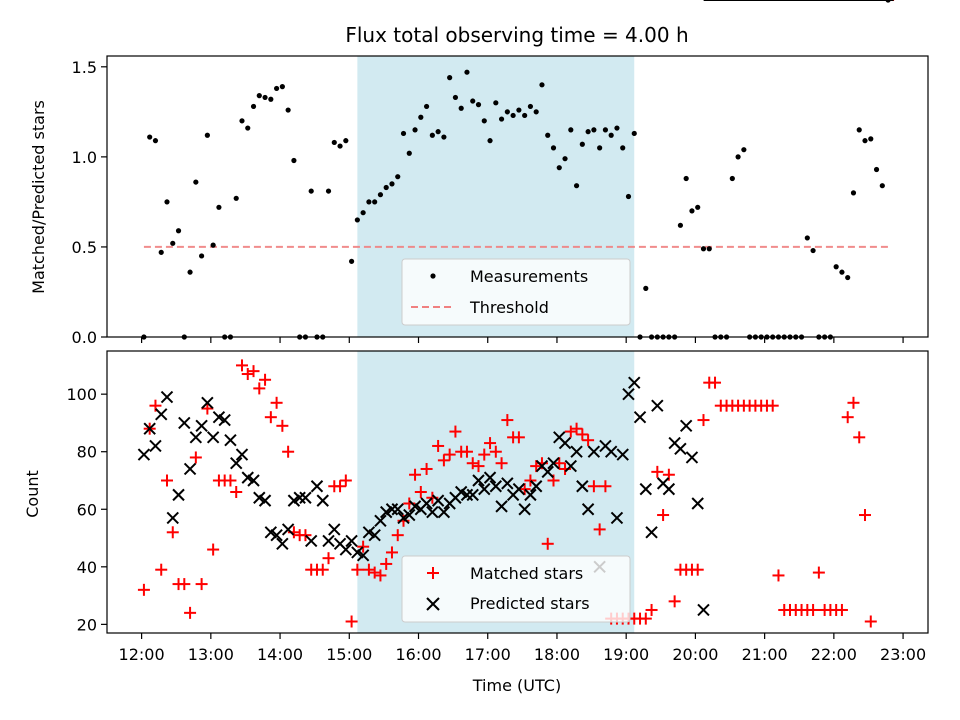  What do you see at coordinates (87, 452) in the screenshot?
I see `y-tick-label: 80` at bounding box center [87, 452].